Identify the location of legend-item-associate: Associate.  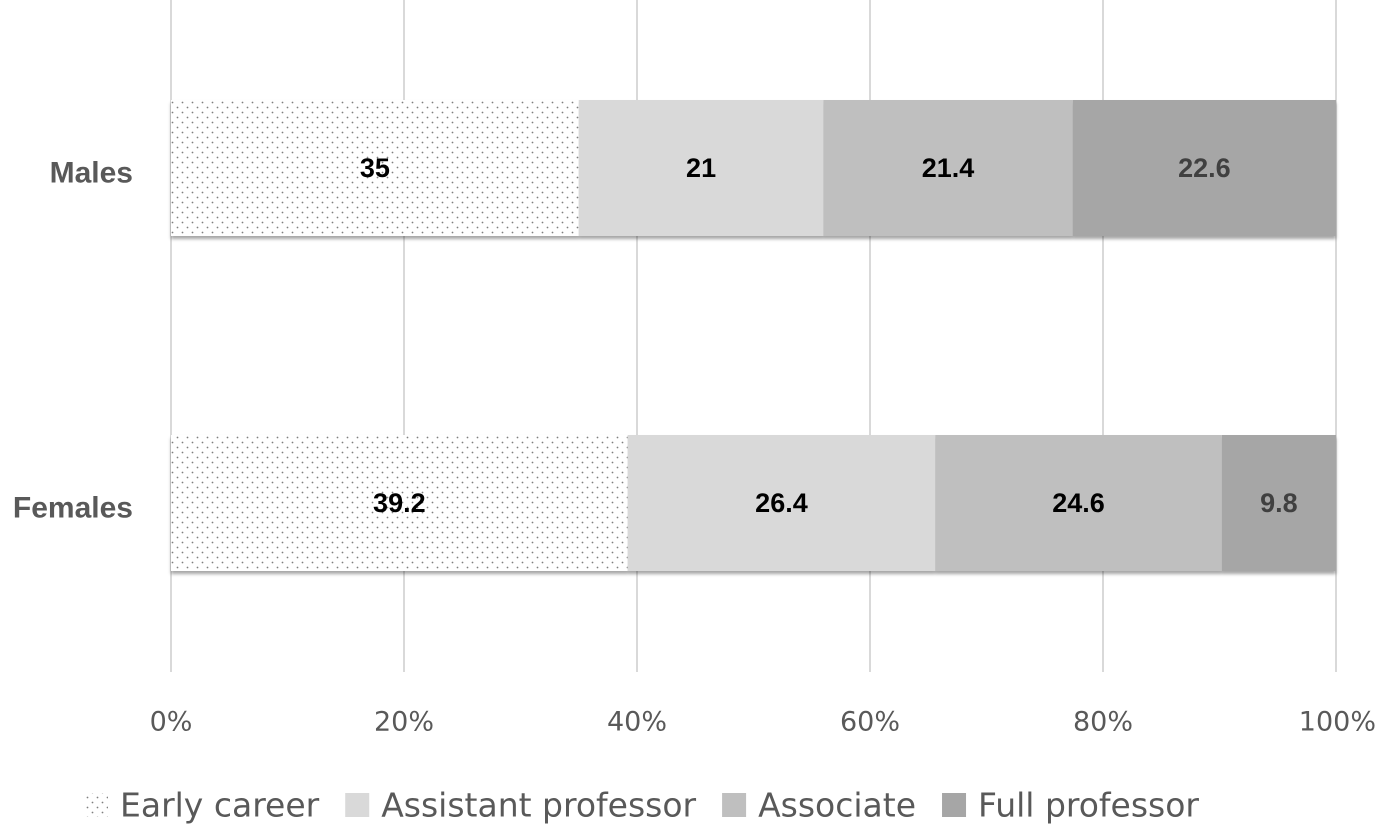
(819, 805).